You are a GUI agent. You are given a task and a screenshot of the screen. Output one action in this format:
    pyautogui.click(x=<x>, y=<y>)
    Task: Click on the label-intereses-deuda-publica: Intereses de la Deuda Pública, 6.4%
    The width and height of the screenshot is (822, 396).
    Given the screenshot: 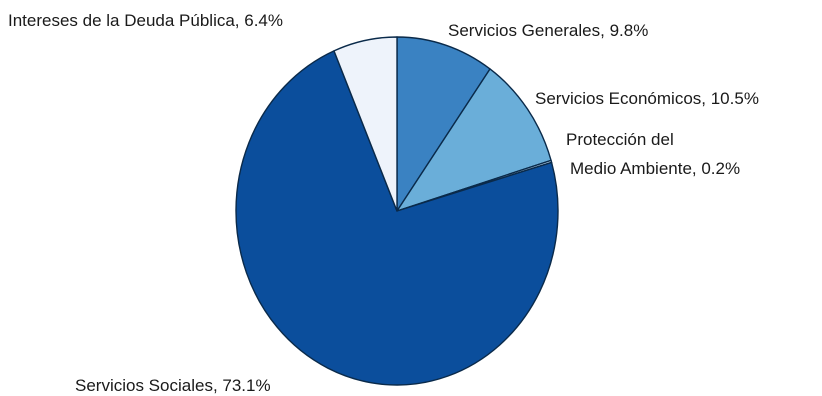 What is the action you would take?
    pyautogui.click(x=145, y=20)
    